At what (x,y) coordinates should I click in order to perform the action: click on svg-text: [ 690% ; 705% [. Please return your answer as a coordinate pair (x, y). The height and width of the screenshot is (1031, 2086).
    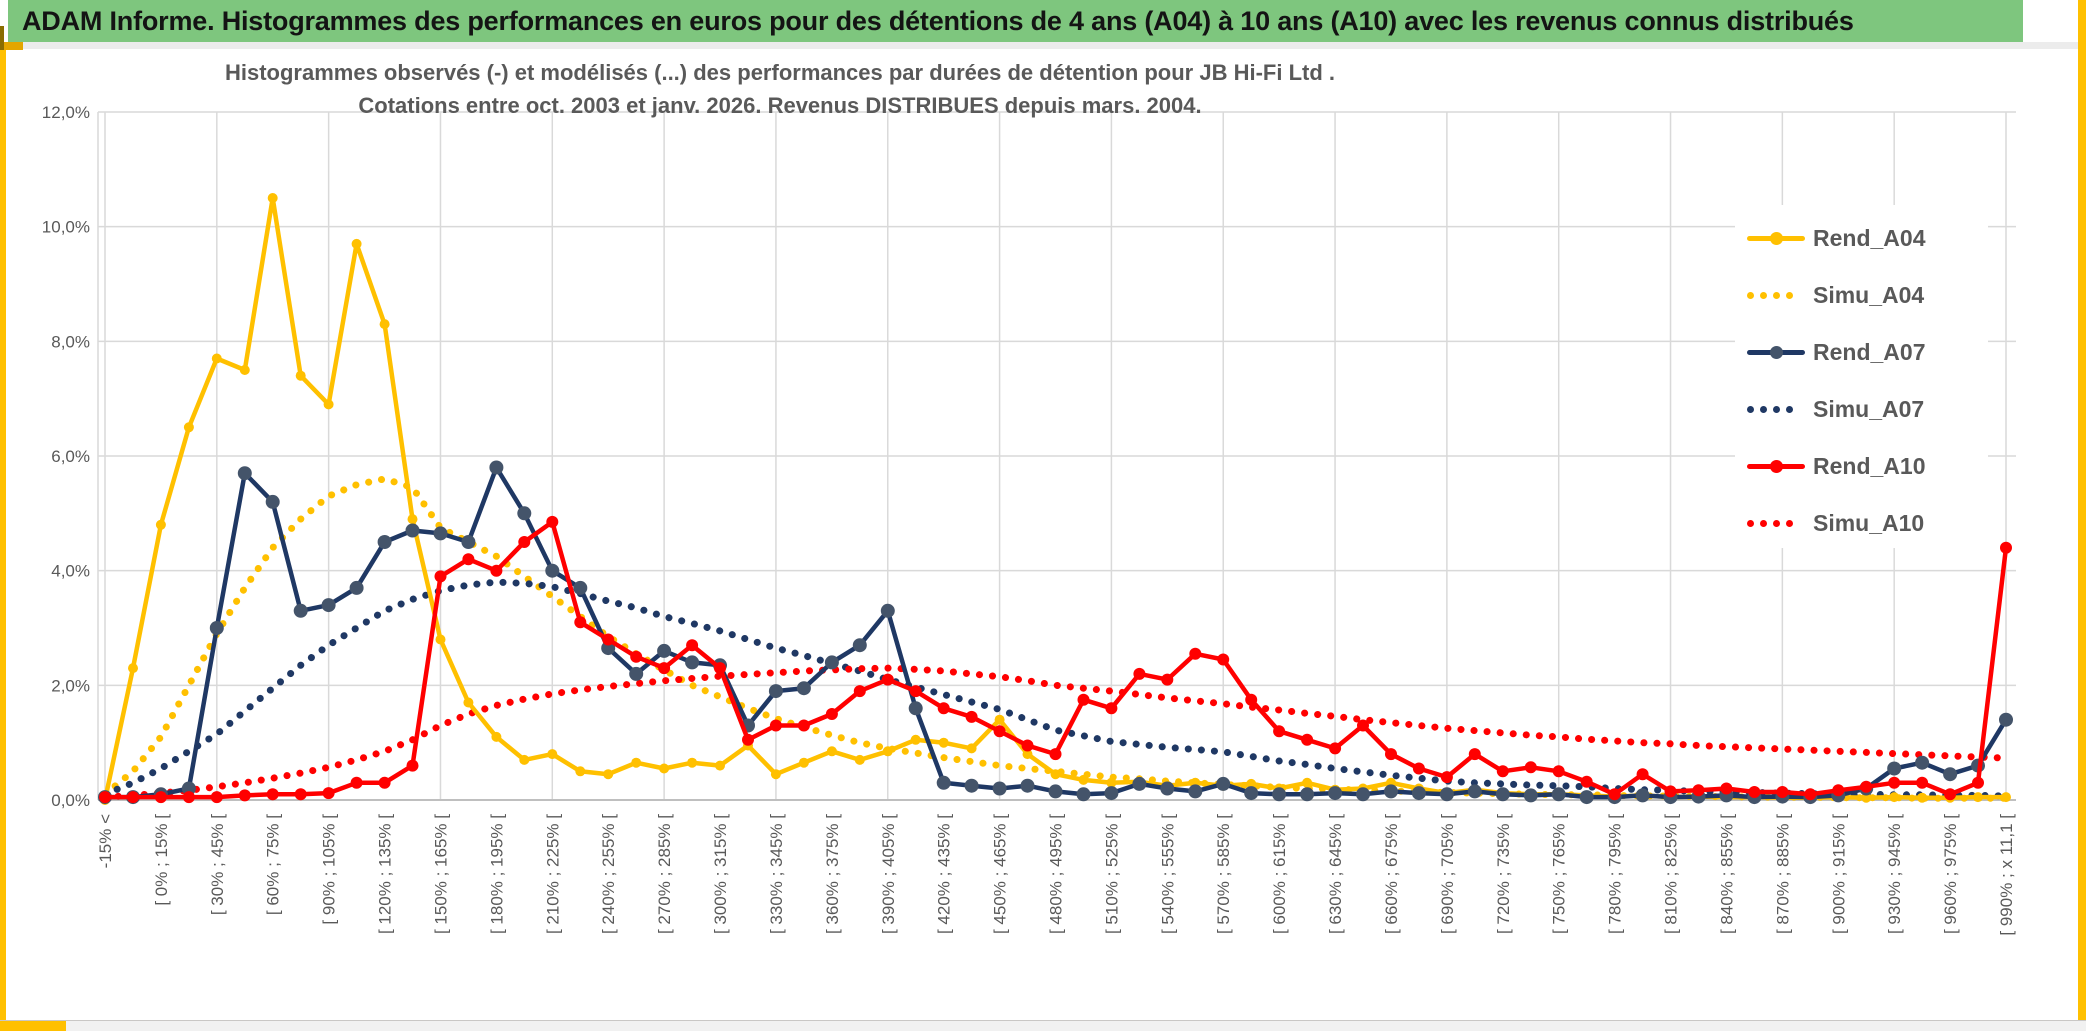
    Looking at the image, I should click on (1447, 874).